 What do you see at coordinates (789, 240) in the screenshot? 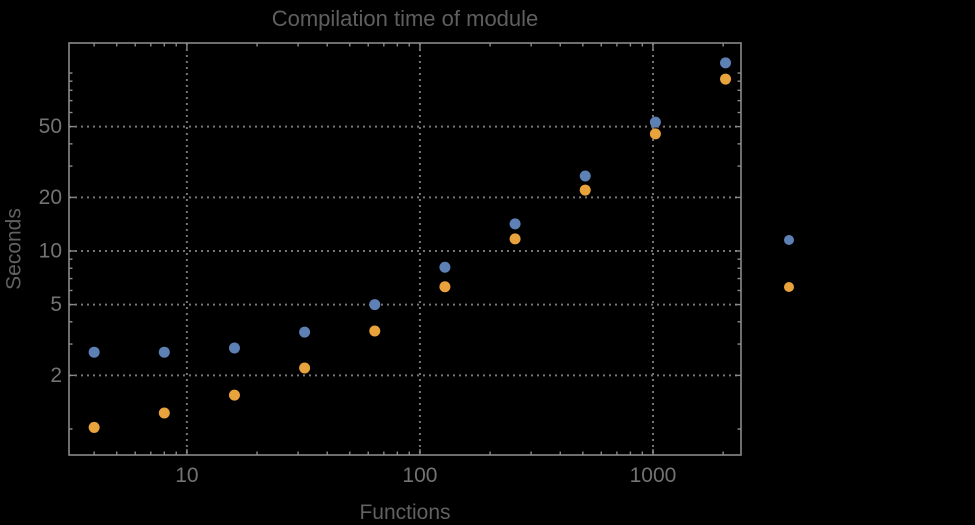
I see `legend-marker-blue` at bounding box center [789, 240].